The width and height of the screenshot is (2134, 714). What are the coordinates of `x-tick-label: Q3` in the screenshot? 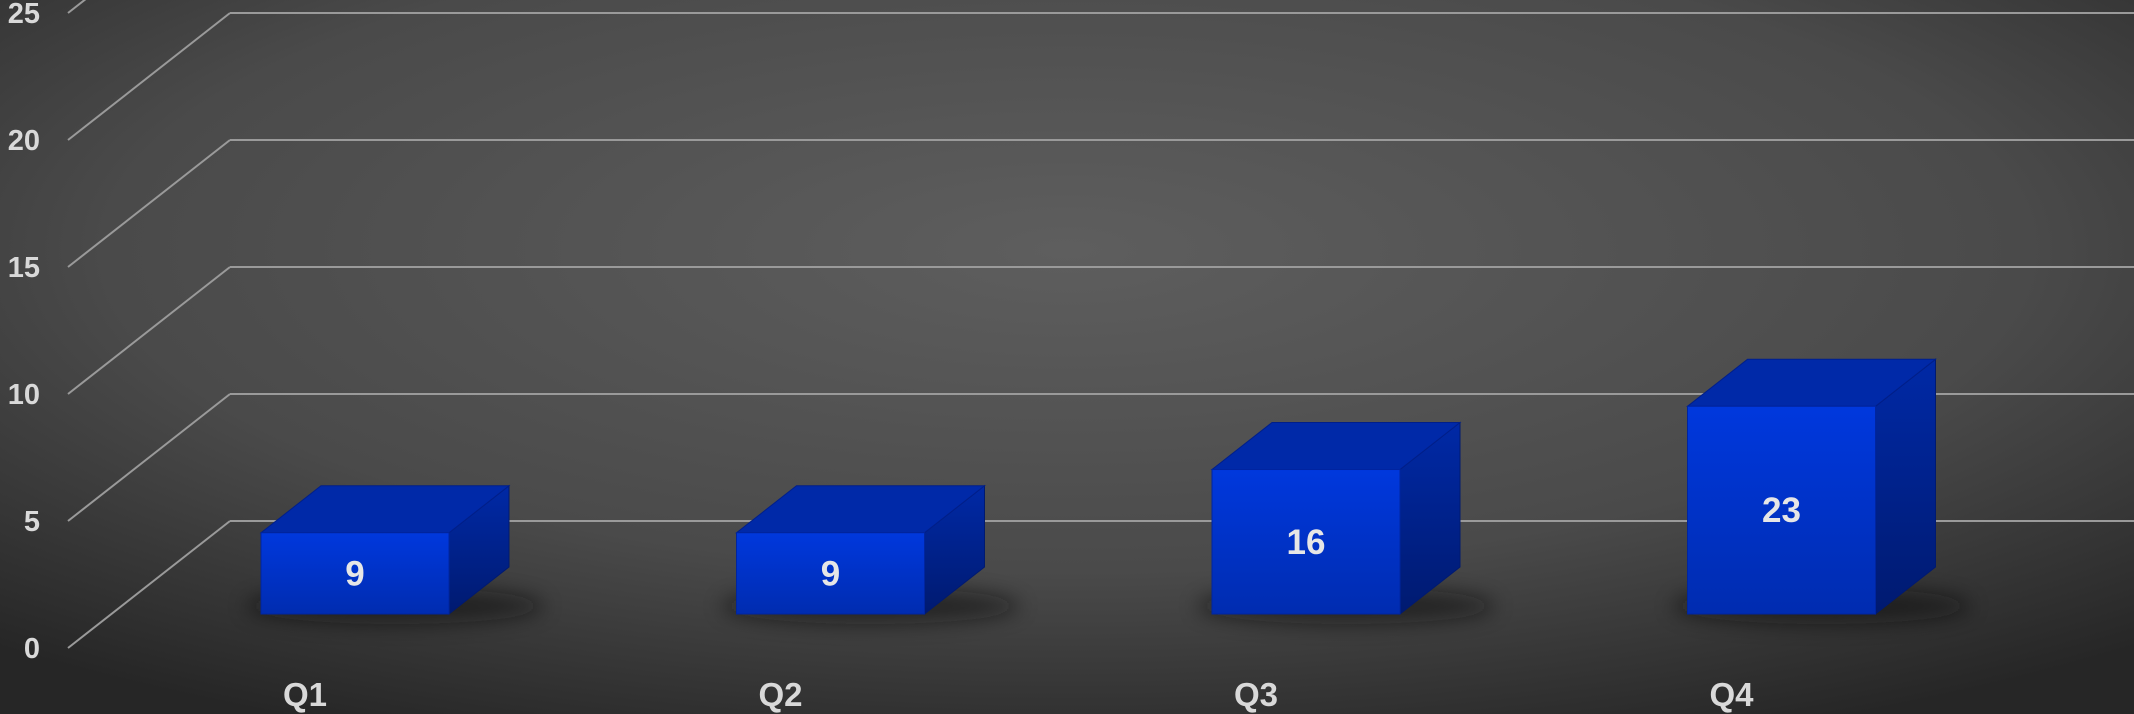 It's located at (1256, 694).